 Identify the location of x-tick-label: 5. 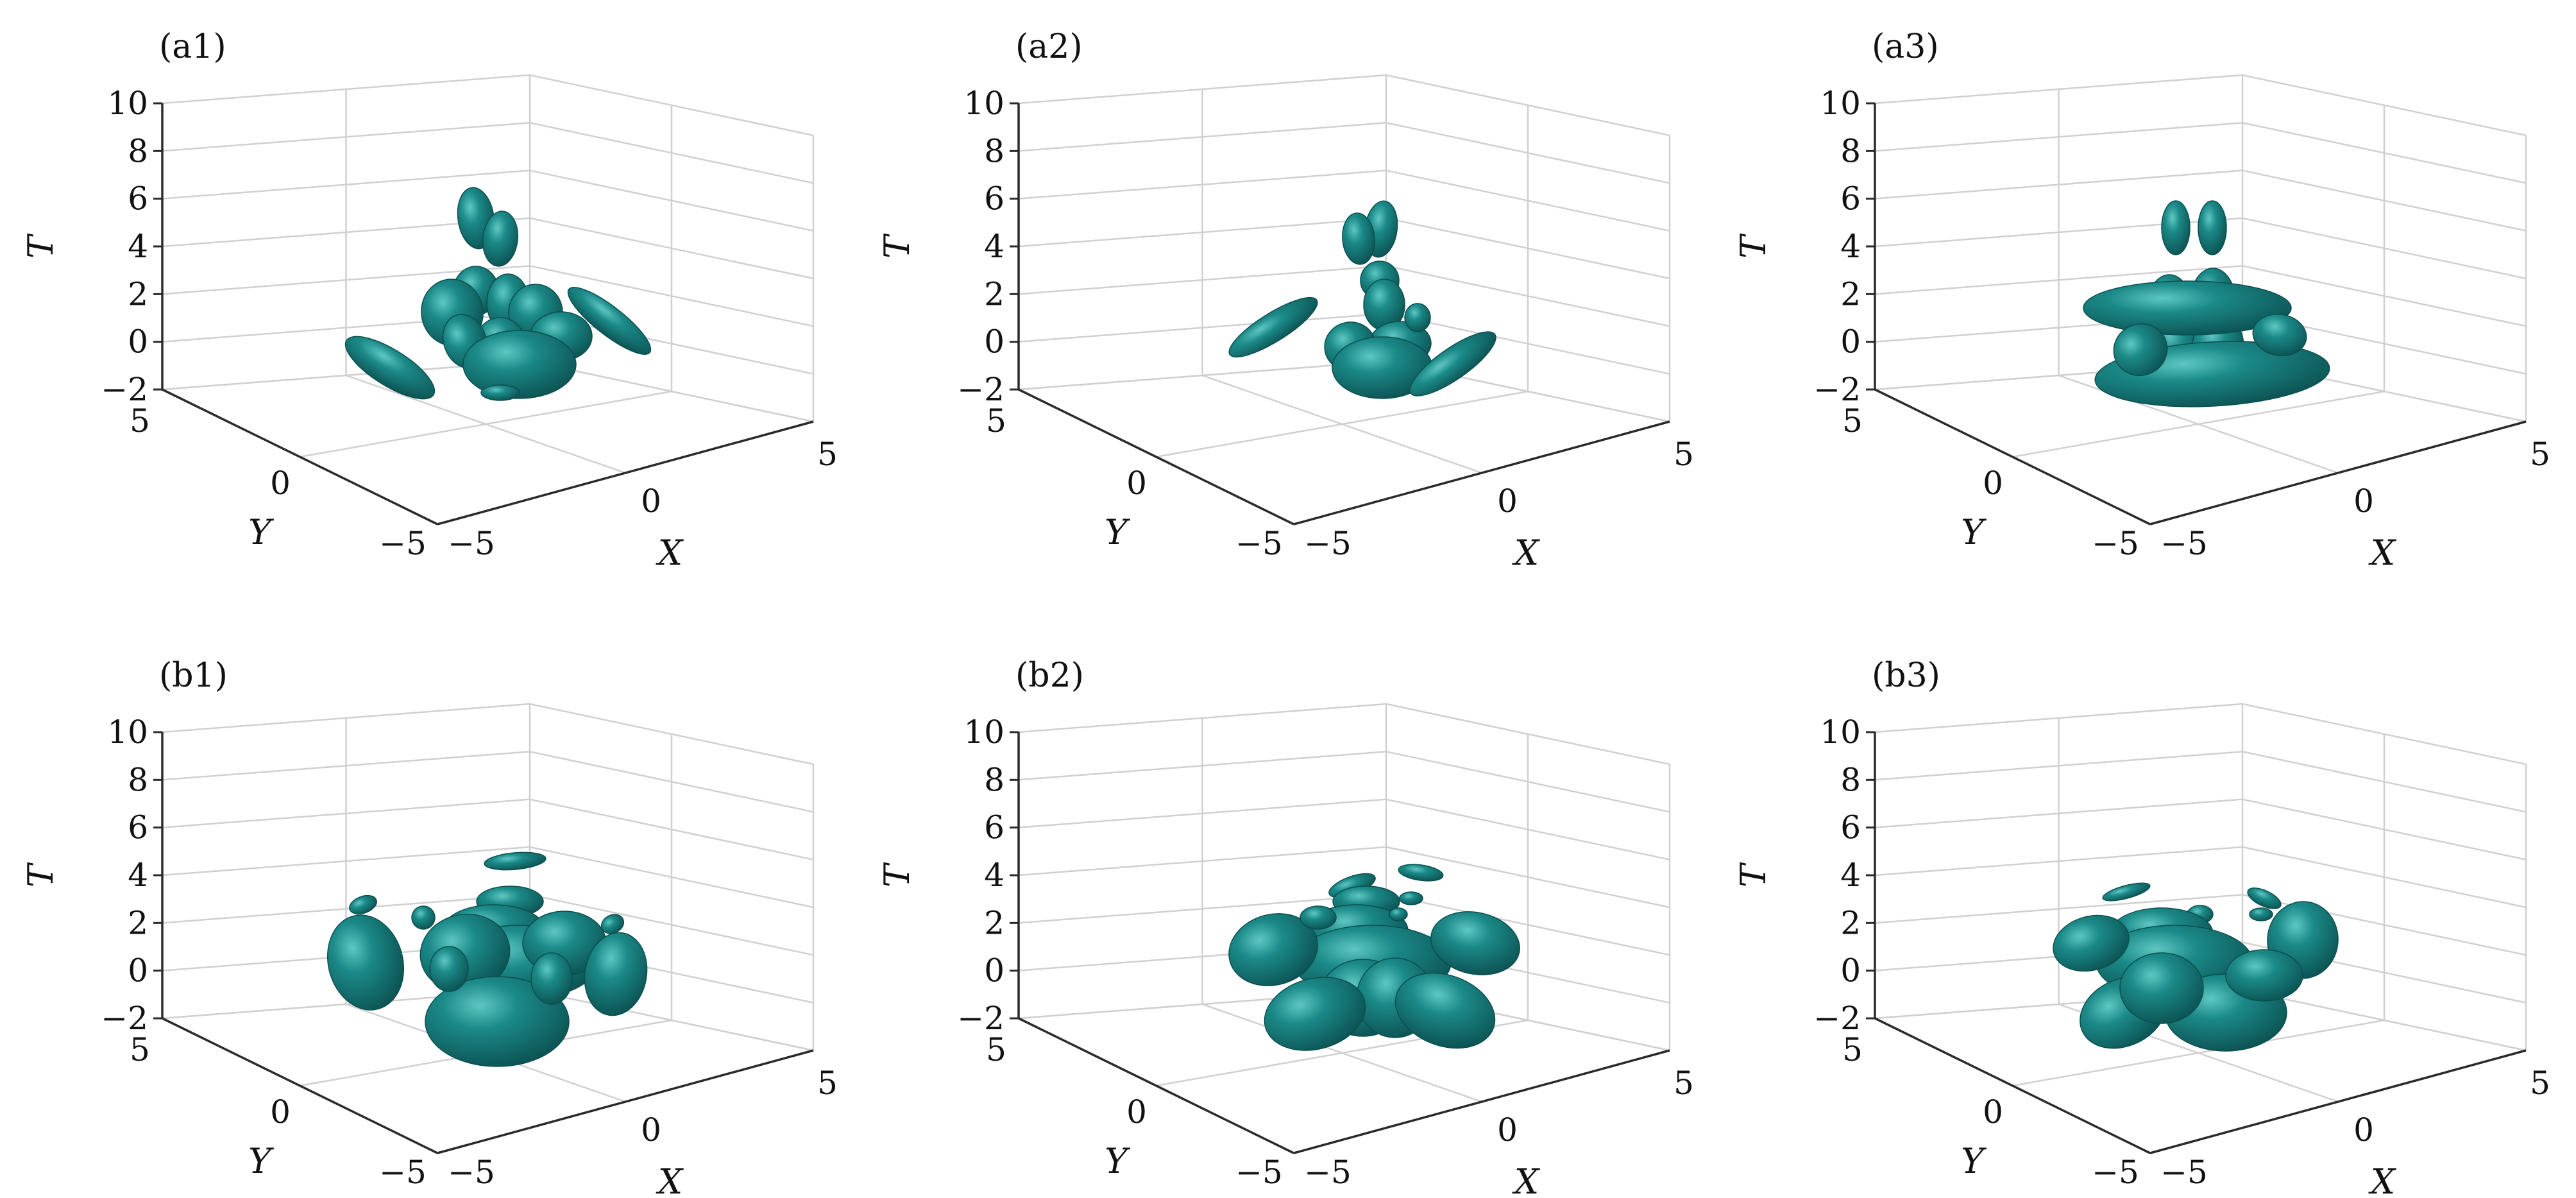
(827, 454).